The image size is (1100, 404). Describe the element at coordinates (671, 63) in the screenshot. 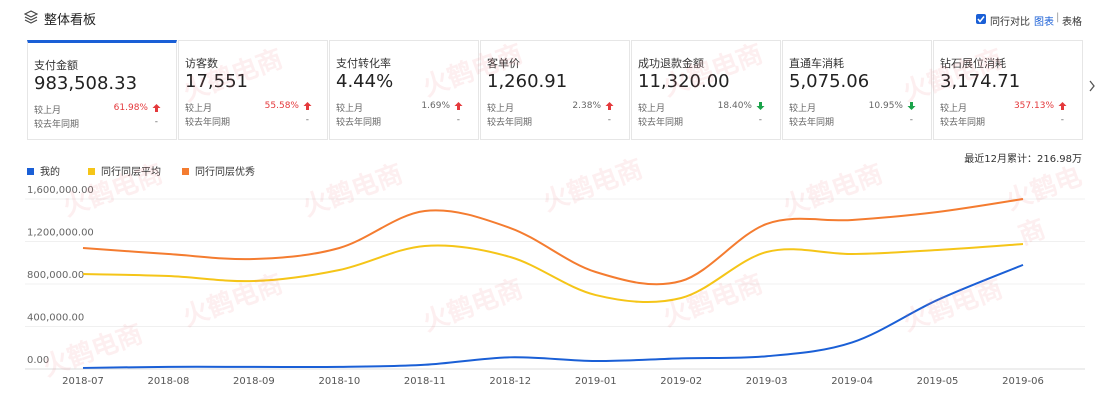

I see `kpi-label: 成功退款金额` at that location.